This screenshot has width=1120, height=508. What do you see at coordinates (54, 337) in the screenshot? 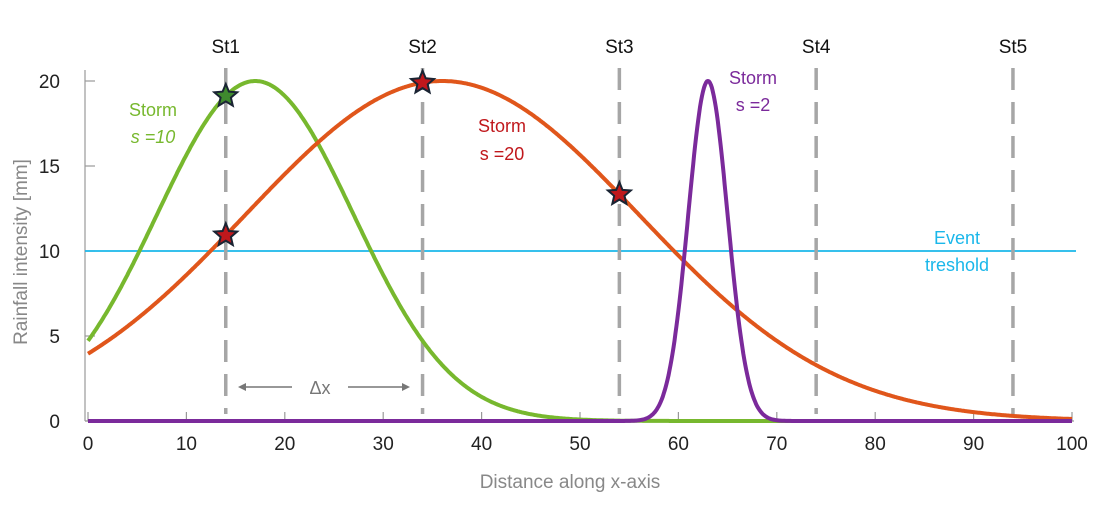
I see `y-tick-label: 5` at bounding box center [54, 337].